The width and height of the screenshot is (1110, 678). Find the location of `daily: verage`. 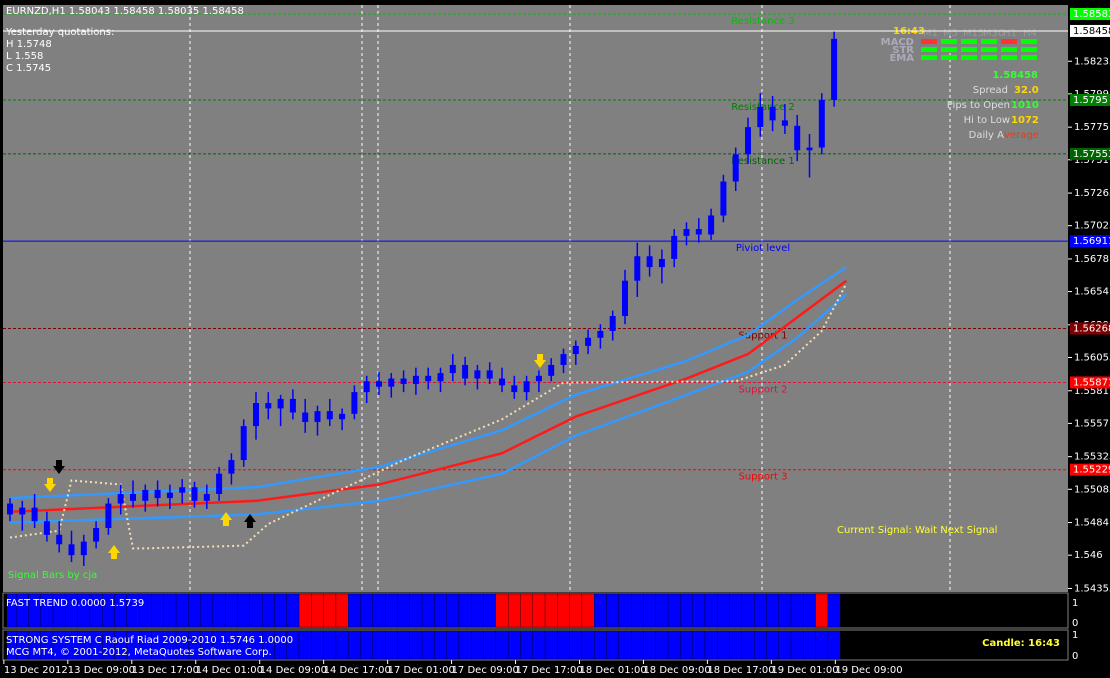

daily: verage is located at coordinates (1021, 135).